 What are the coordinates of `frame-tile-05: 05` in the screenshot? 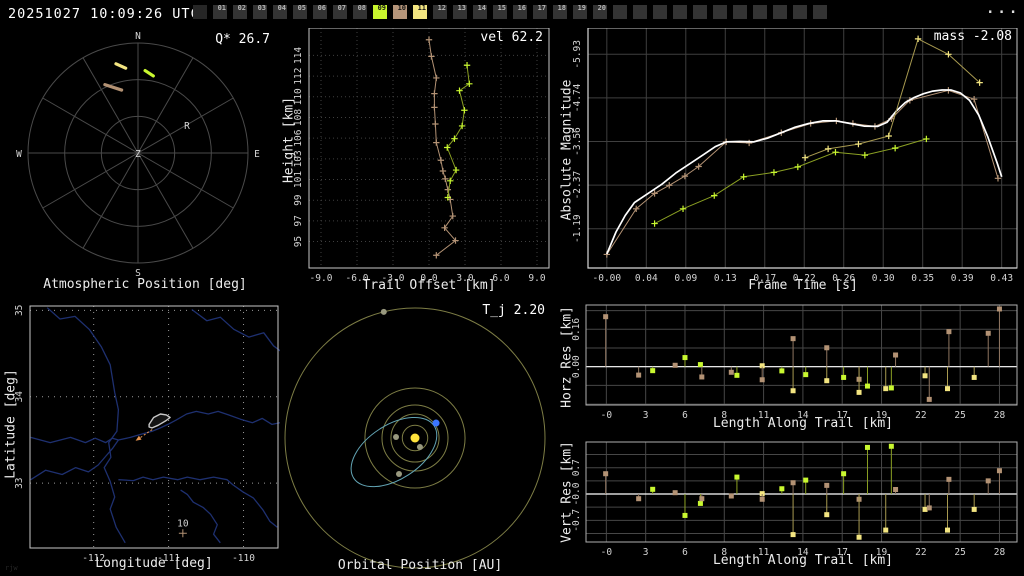 It's located at (300, 11).